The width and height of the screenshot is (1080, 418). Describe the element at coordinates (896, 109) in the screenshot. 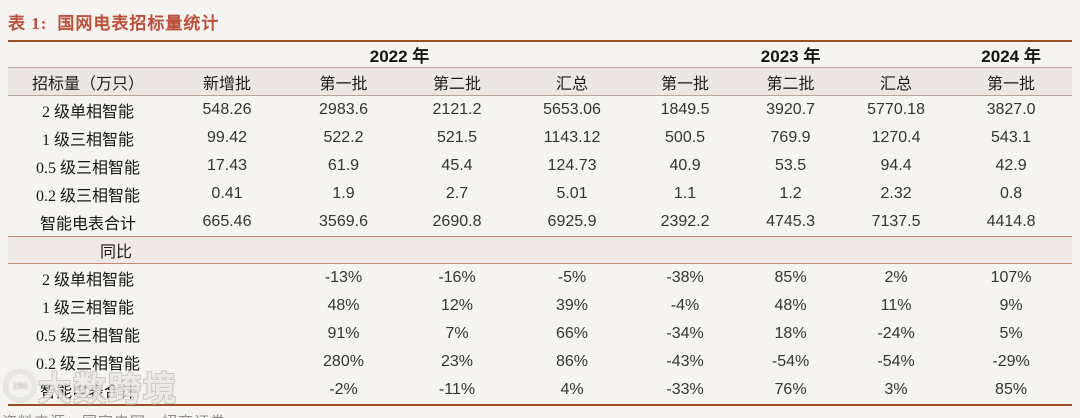

I see `cell-value: 5770.18` at that location.